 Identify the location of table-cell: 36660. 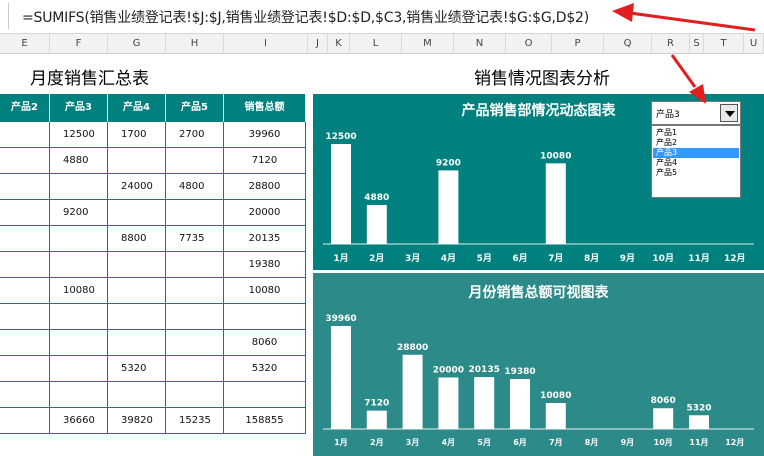
(79, 421).